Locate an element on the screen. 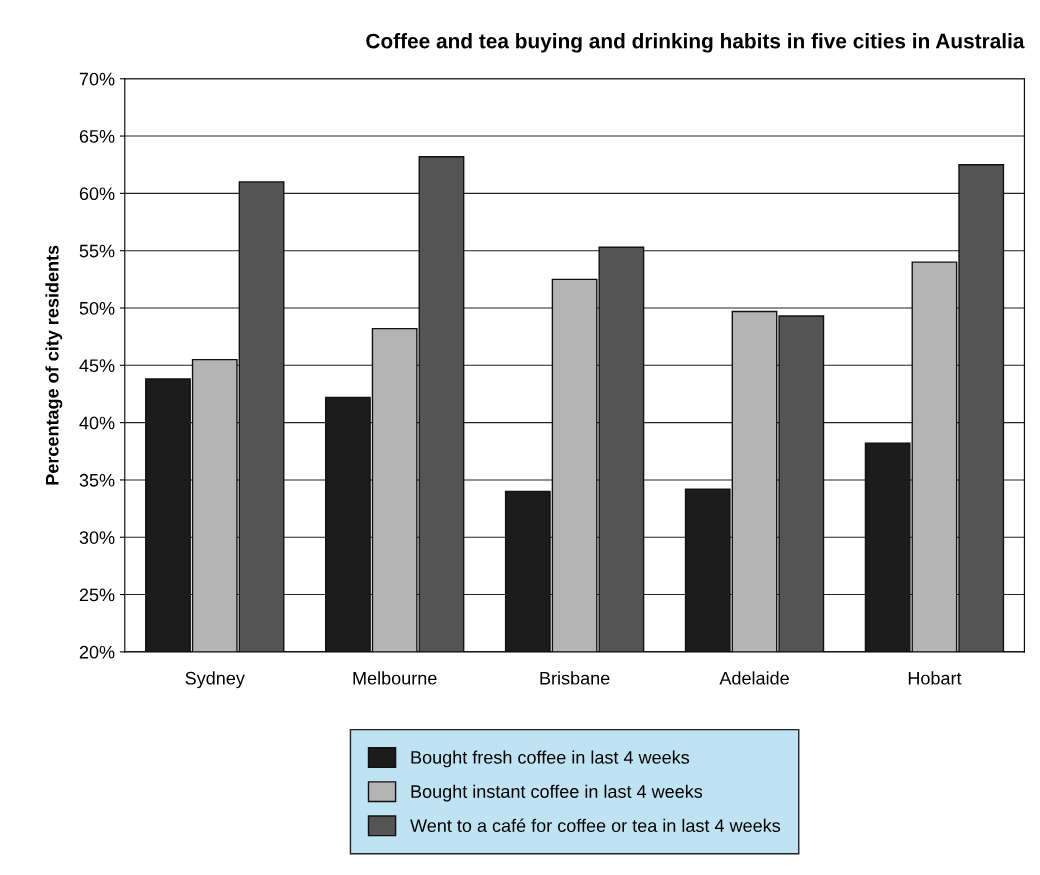 The image size is (1040, 875). legend-label: Went to a café for coffee or tea in last 4 weeks is located at coordinates (595, 825).